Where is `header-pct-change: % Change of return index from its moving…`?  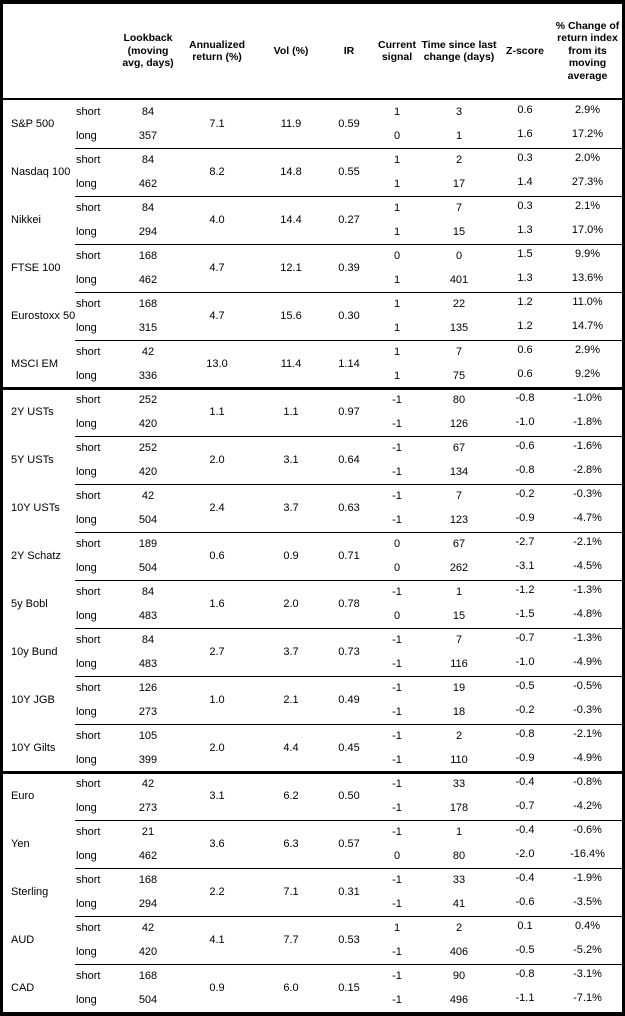
header-pct-change: % Change of return index from its moving… is located at coordinates (587, 50).